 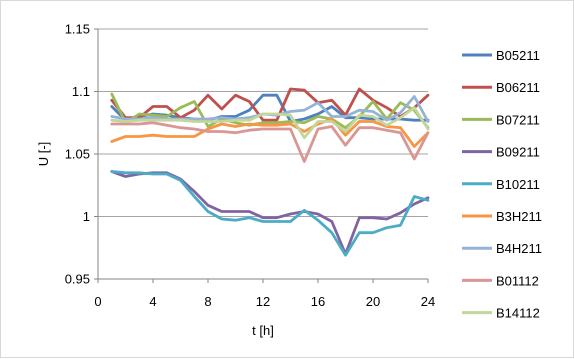 What do you see at coordinates (263, 301) in the screenshot?
I see `x-tick-label: 12` at bounding box center [263, 301].